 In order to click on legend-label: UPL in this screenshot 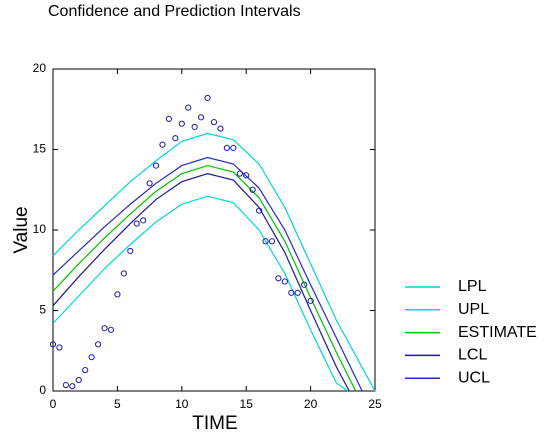, I will do `click(473, 309)`.